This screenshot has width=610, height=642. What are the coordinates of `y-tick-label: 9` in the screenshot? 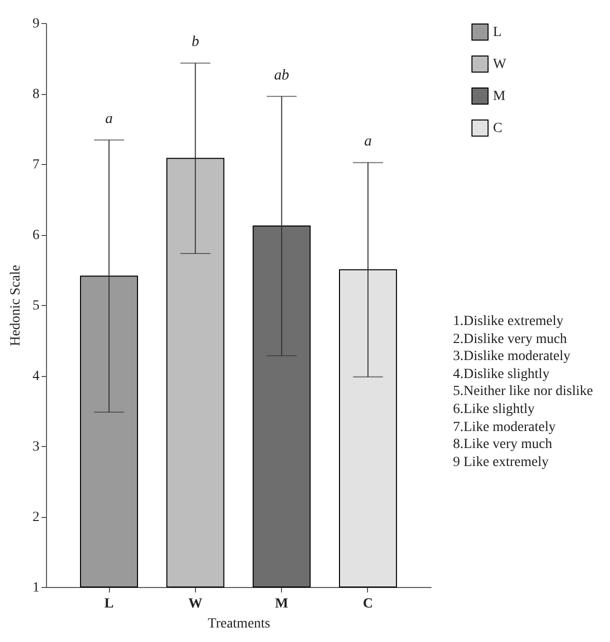 It's located at (36, 24).